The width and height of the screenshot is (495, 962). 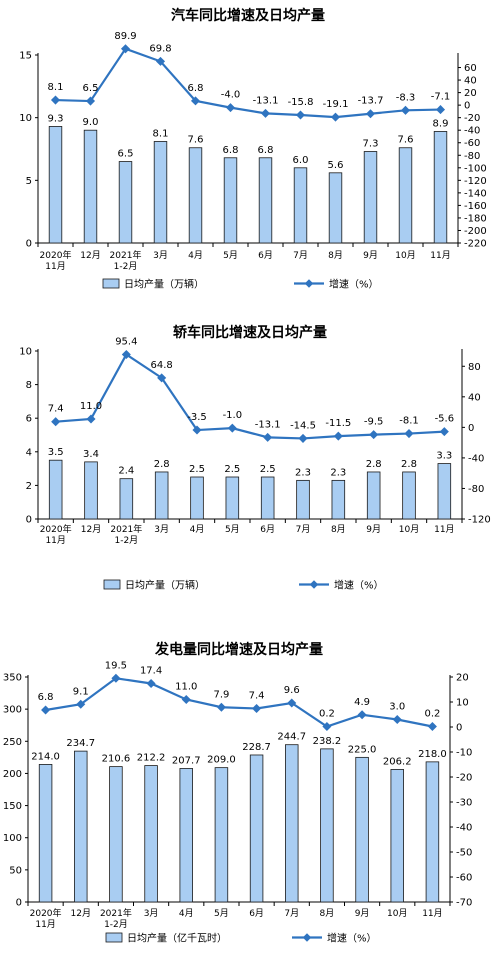 I want to click on bar-data-label: 212.2, so click(x=151, y=758).